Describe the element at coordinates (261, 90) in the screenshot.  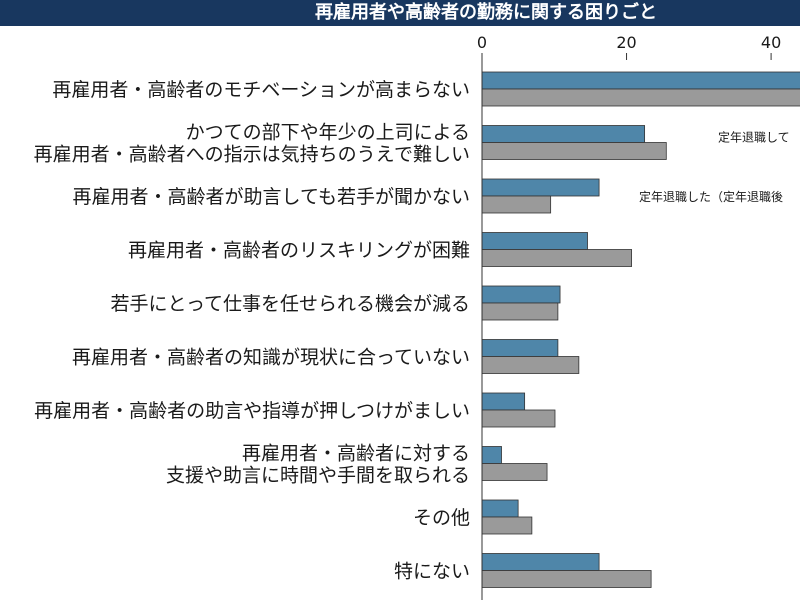
I see `category-label-1: 再雇用者・高齢者のモチベーションが高まらない` at that location.